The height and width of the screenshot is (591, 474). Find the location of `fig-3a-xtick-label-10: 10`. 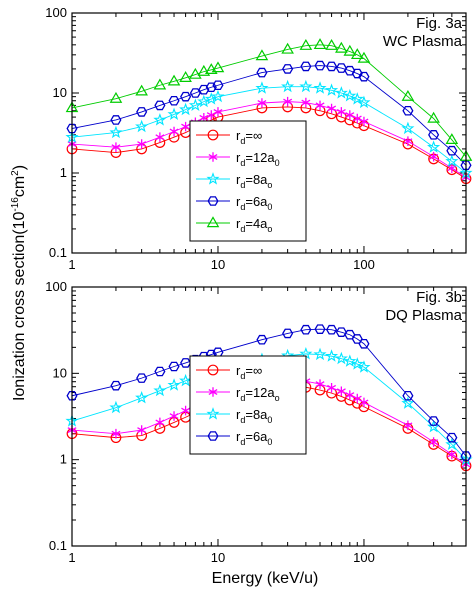

fig-3a-xtick-label-10: 10 is located at coordinates (218, 264).